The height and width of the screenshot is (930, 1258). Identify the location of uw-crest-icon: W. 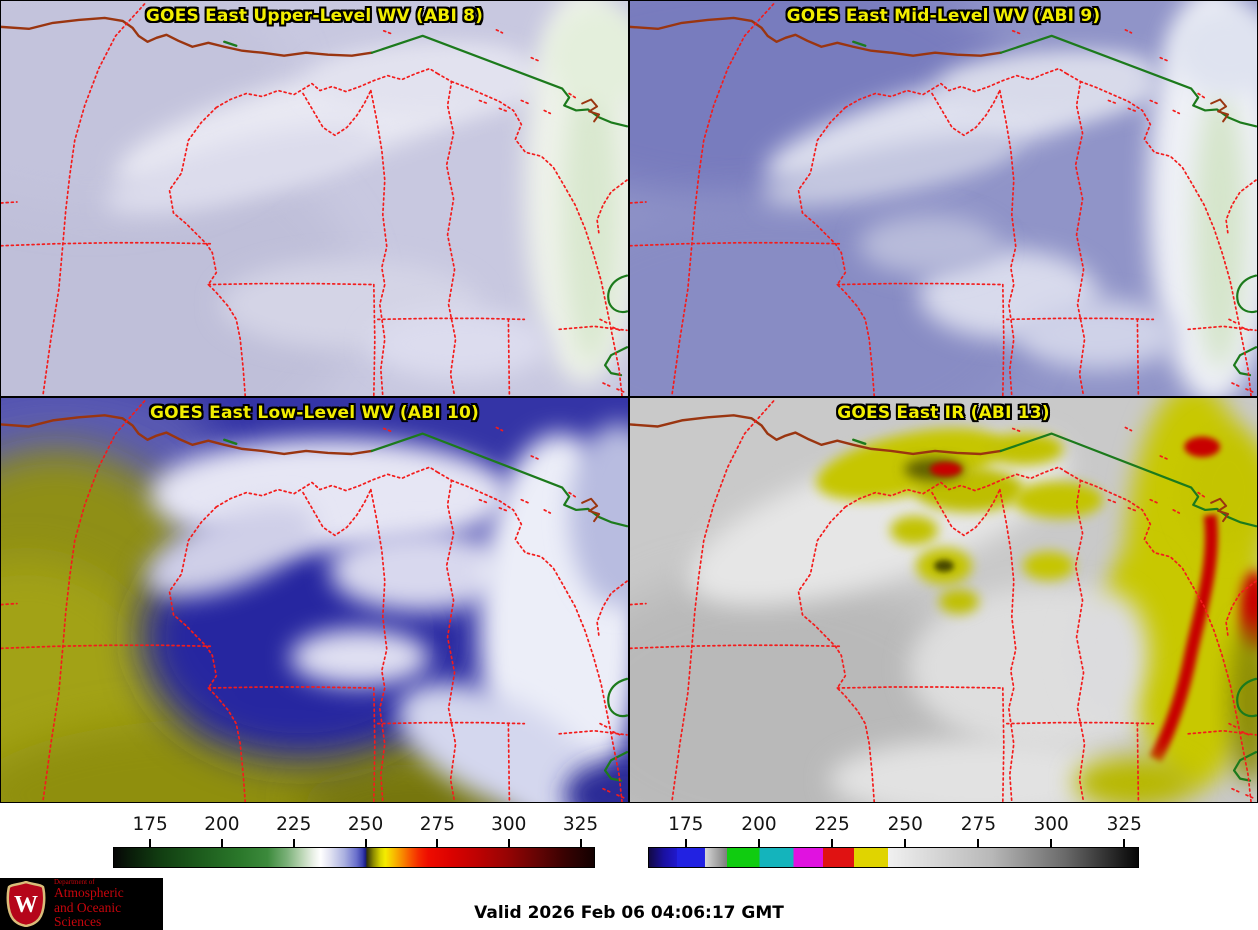
(26, 904).